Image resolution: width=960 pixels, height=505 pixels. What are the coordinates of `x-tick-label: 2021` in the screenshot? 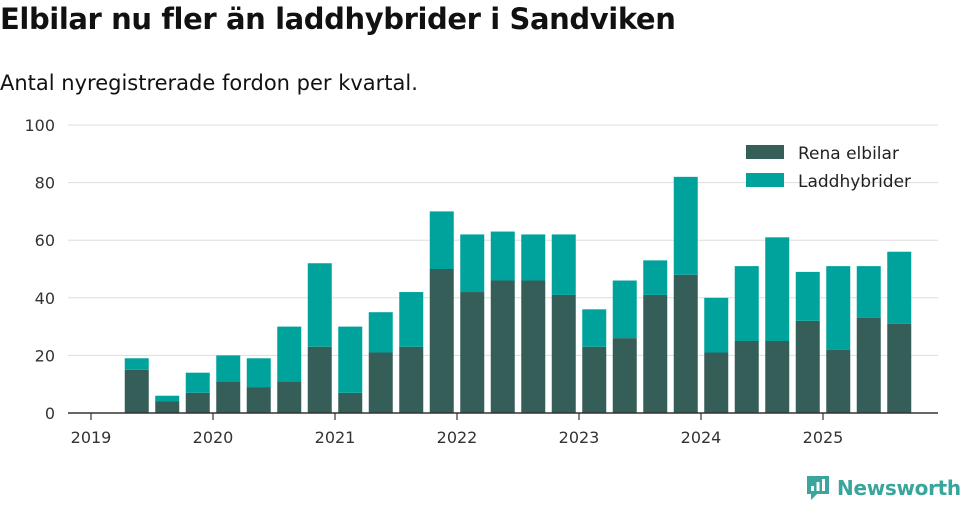 It's located at (335, 437).